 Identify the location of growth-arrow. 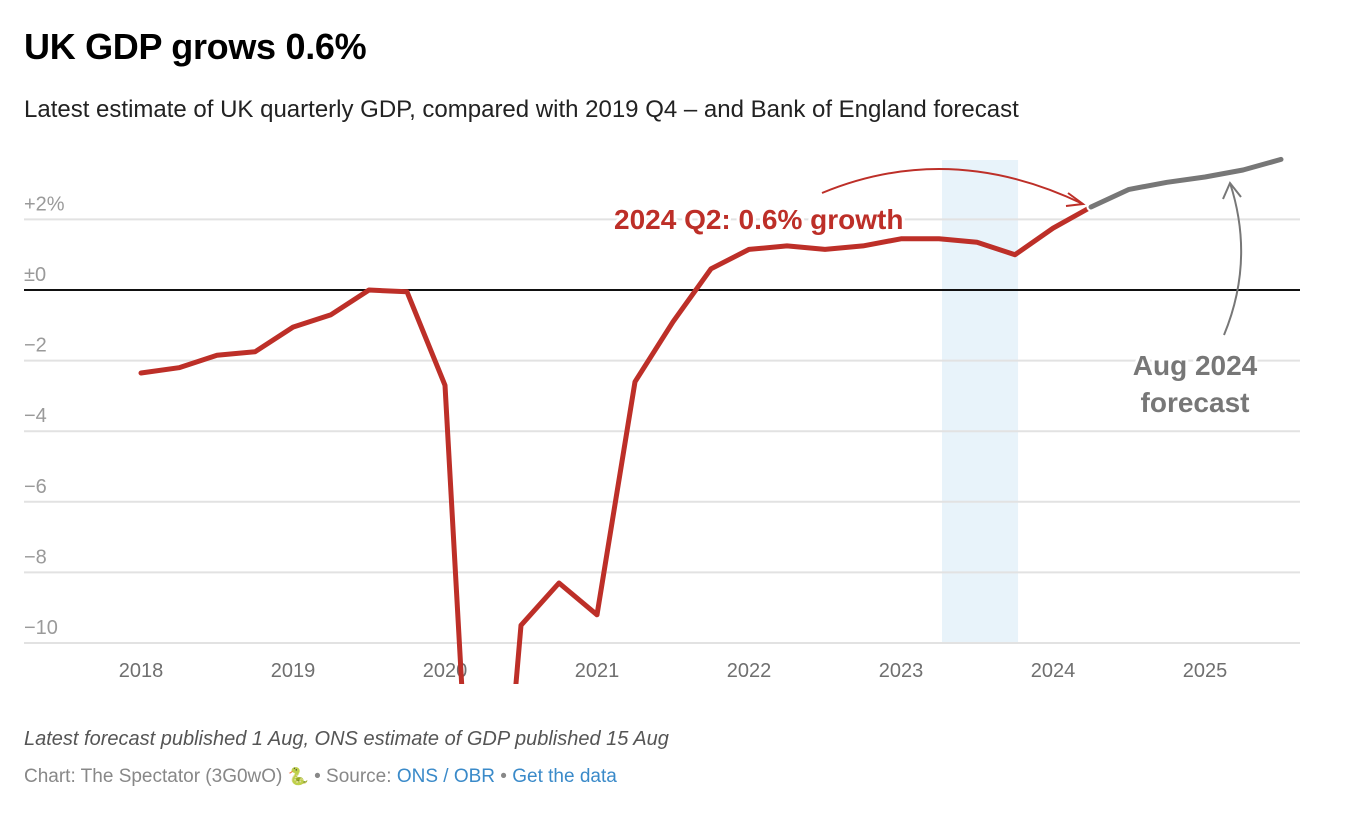
(952, 186).